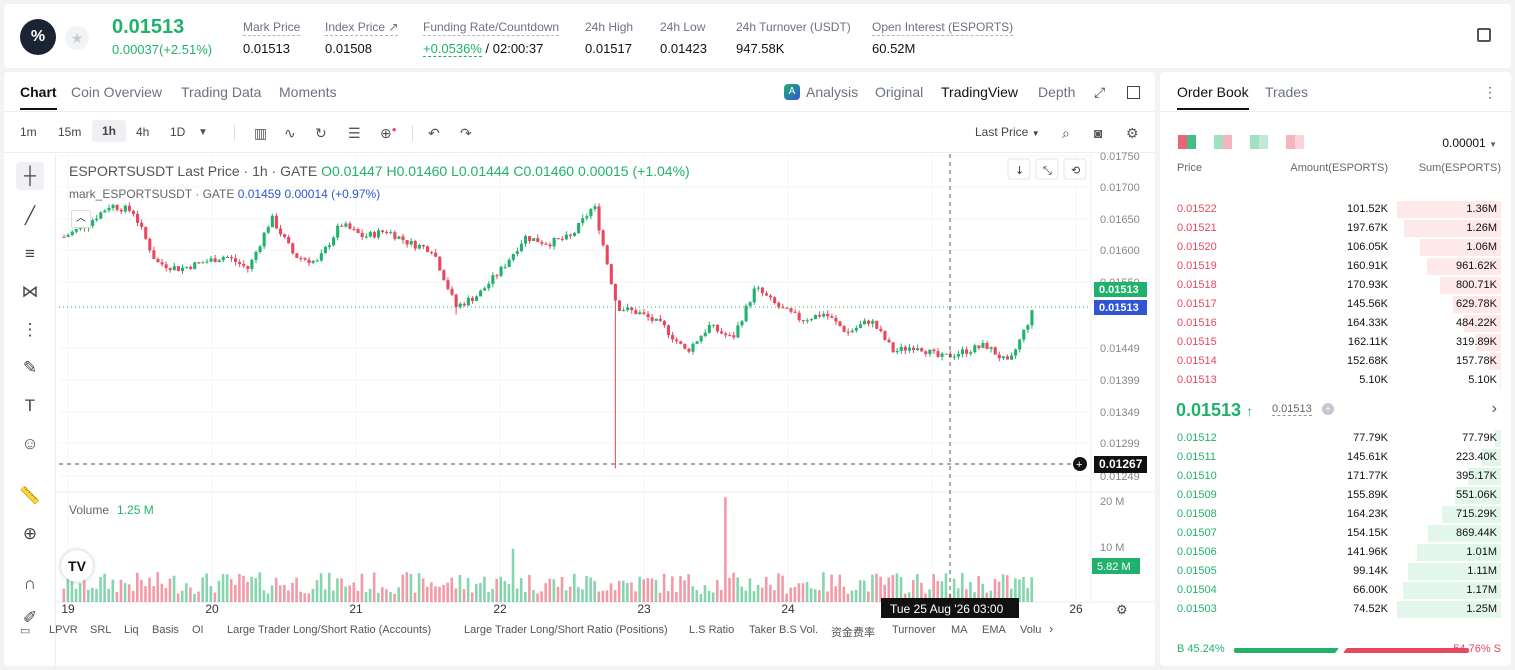 Image resolution: width=1515 pixels, height=670 pixels. I want to click on mode-depth: Depth, so click(1057, 92).